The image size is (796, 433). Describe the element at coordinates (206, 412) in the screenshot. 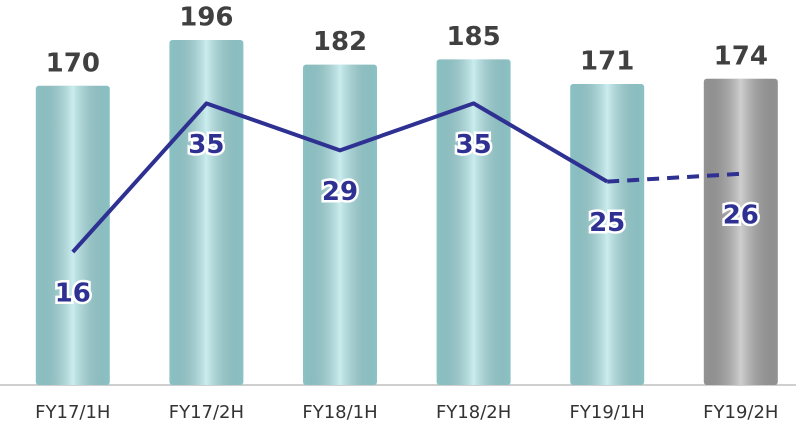

I see `x-tick-label: FY17/2H` at that location.